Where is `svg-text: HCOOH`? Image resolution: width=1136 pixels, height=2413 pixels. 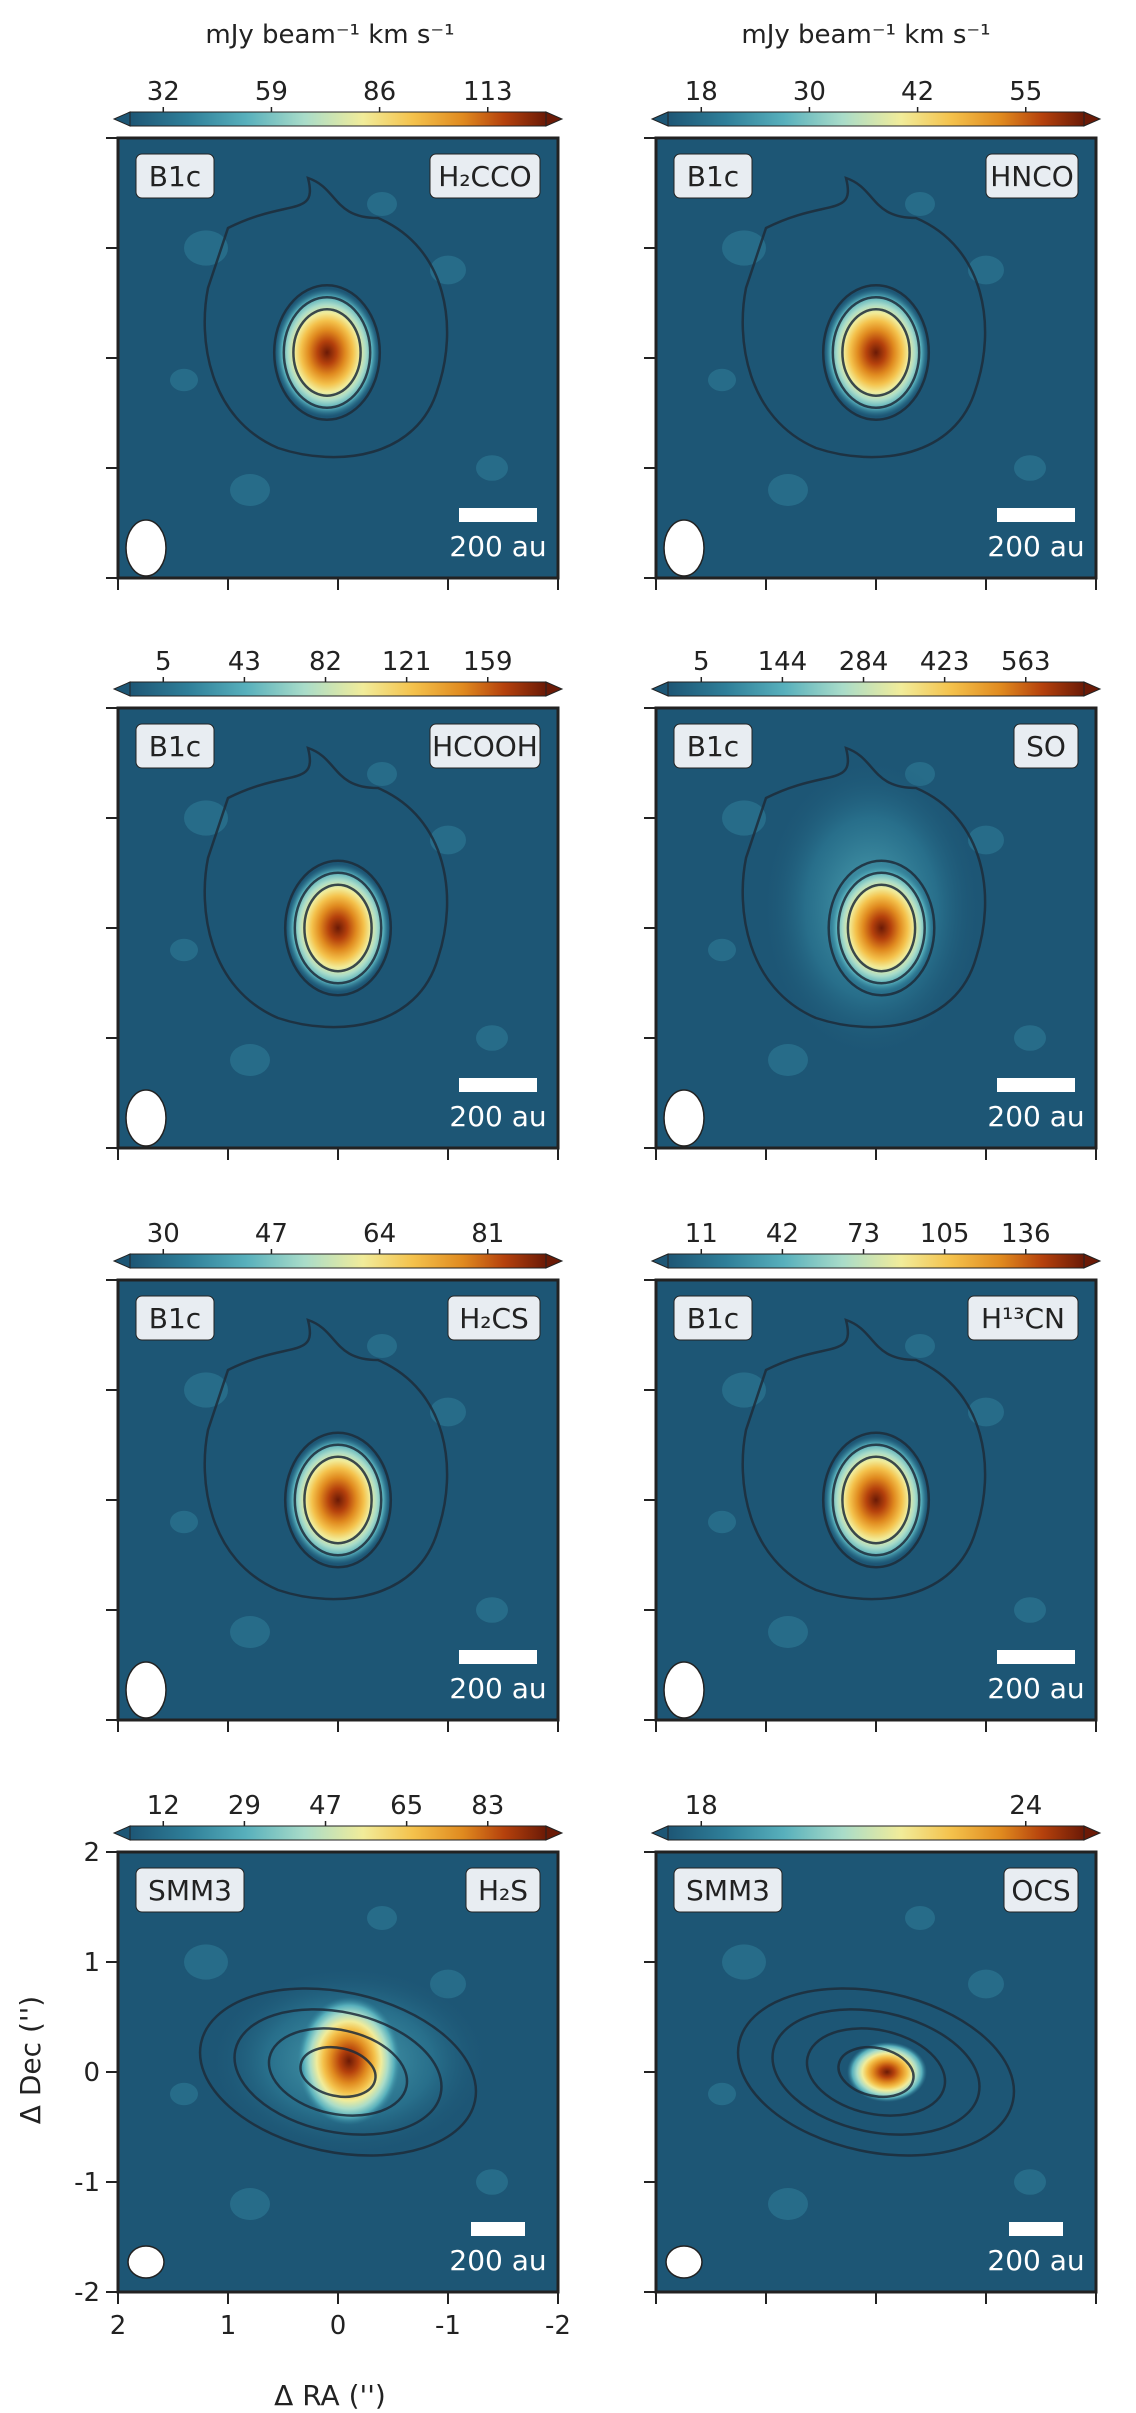 svg-text: HCOOH is located at coordinates (485, 746).